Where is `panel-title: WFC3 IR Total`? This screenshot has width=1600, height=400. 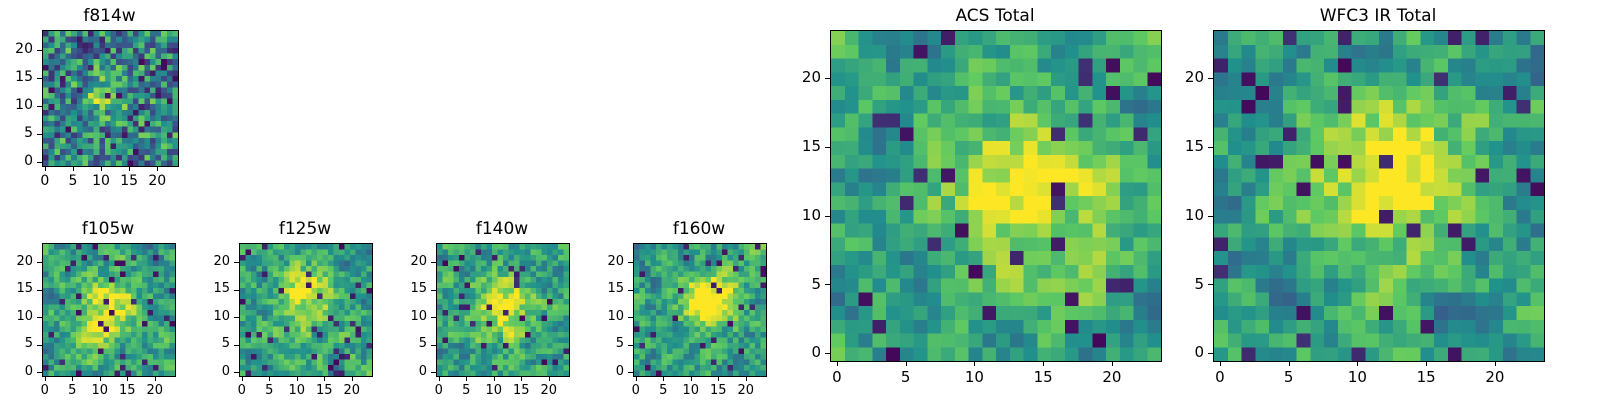
panel-title: WFC3 IR Total is located at coordinates (1378, 16).